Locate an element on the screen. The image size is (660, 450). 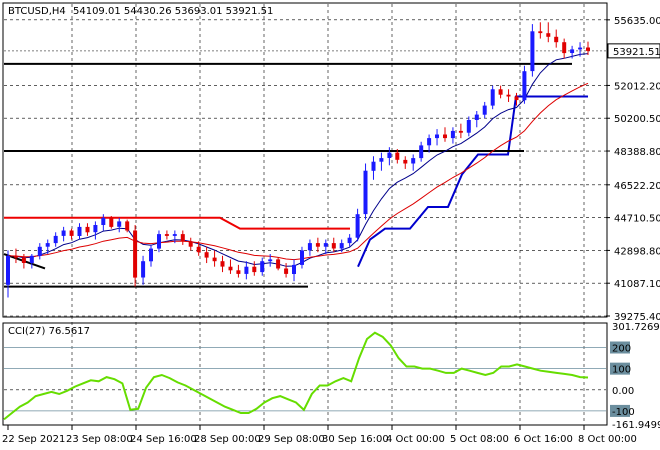
window-ohlc: 54109.01 54430.26 53693.01 53921.51 is located at coordinates (173, 11).